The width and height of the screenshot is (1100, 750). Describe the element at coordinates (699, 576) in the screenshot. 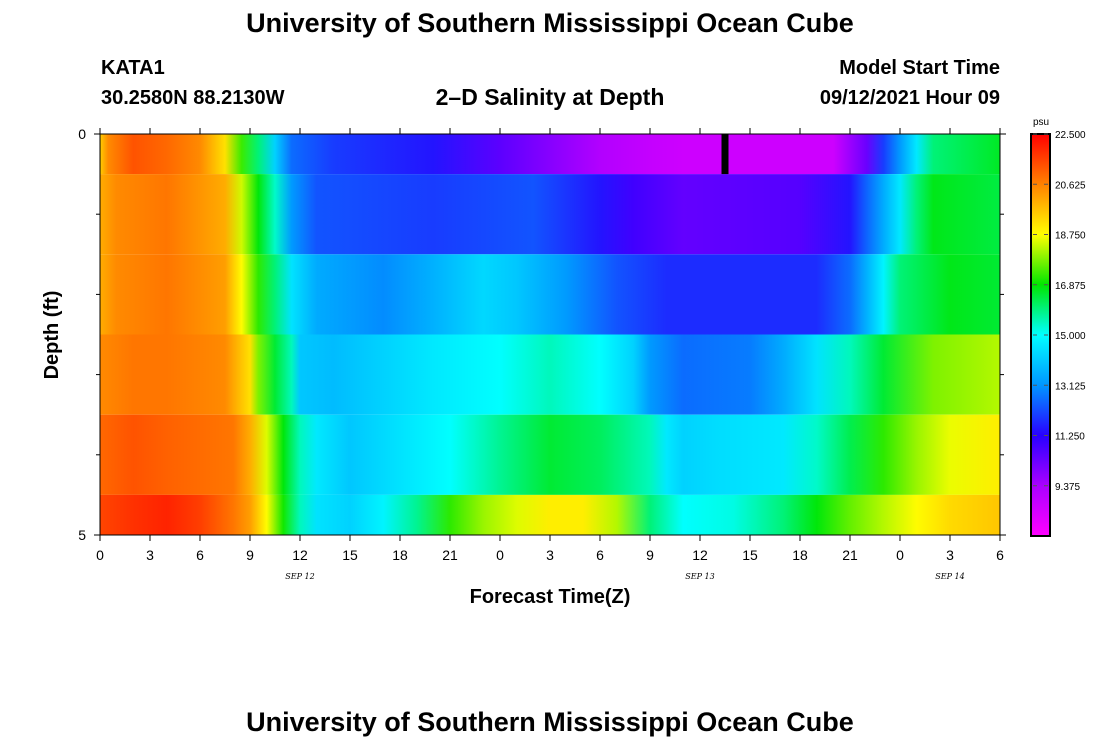

I see `x-date-label: SEP 13` at that location.